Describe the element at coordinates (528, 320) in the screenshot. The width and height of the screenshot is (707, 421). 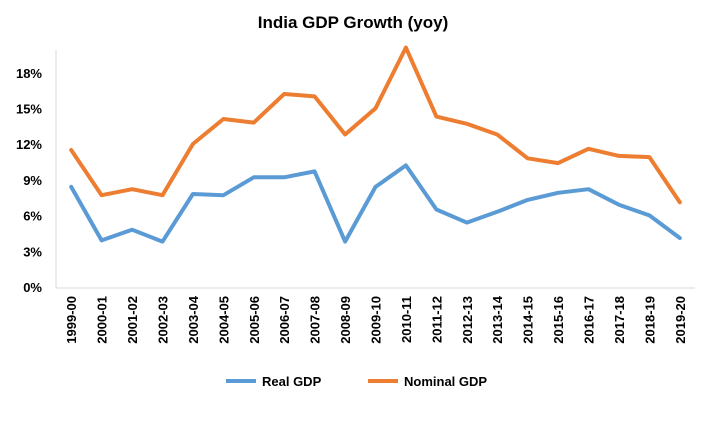
I see `x-tick-label: 2014-15` at that location.